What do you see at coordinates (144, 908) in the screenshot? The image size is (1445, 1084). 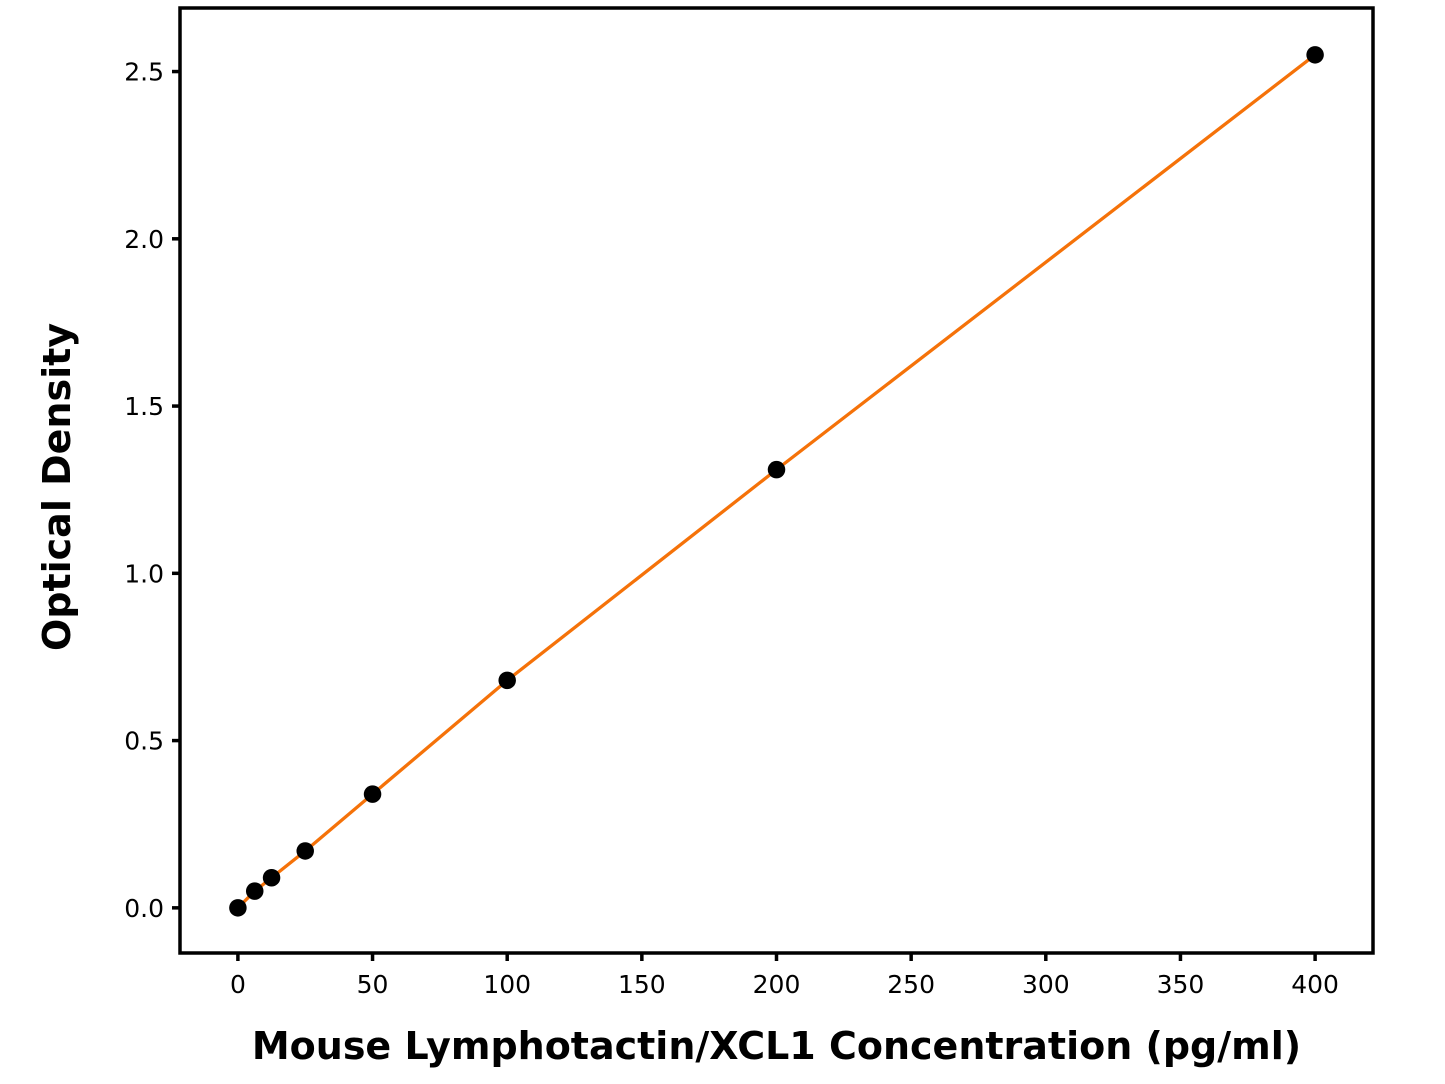 I see `y-tick-label: 0.0` at bounding box center [144, 908].